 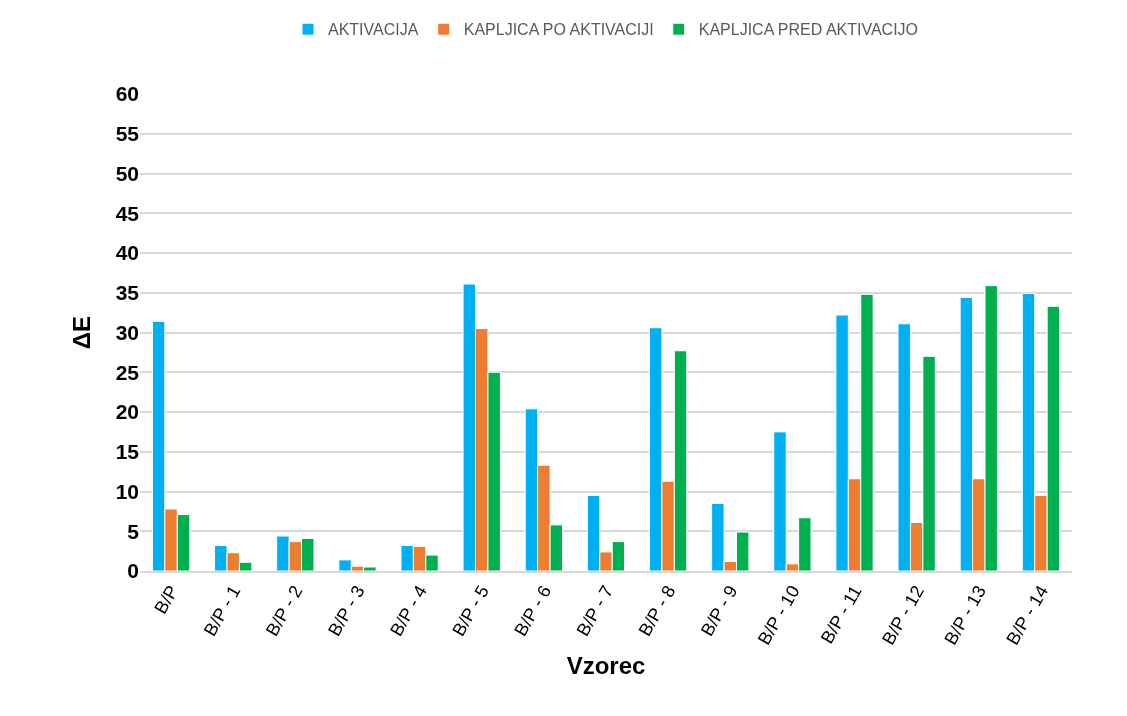 I want to click on x-tick-label: B/P - 11, so click(x=841, y=614).